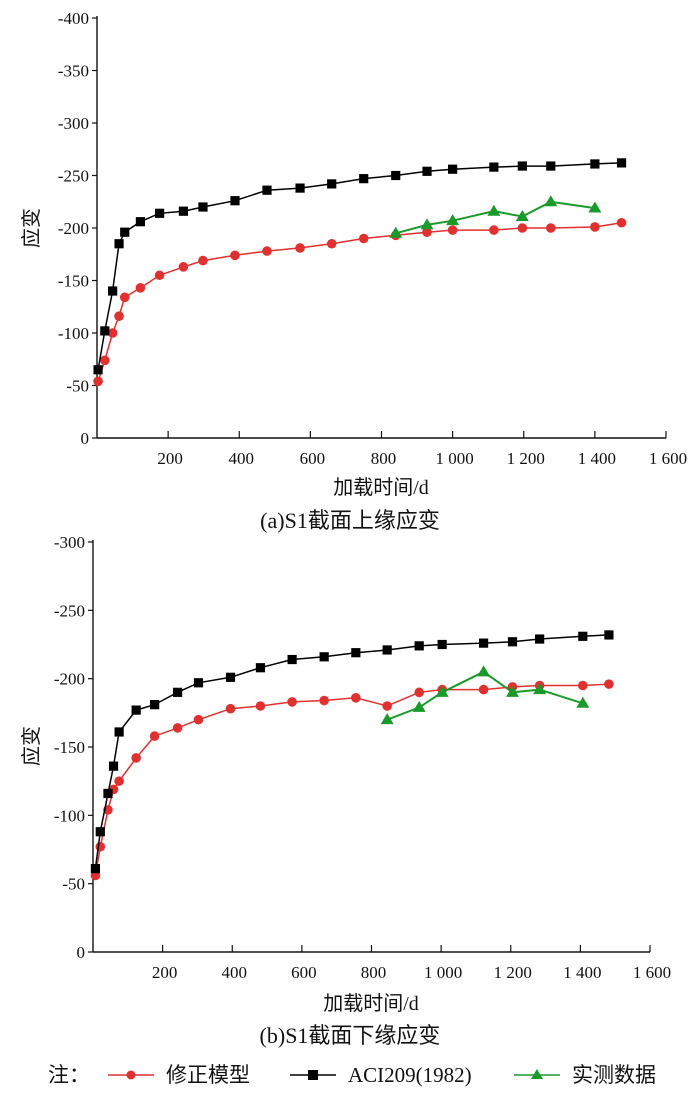  Describe the element at coordinates (69, 610) in the screenshot. I see `y-tick-label: -250` at that location.